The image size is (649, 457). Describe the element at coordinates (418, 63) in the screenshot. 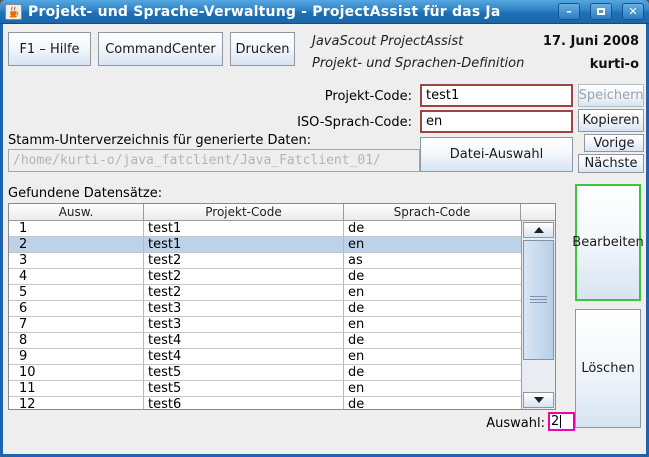

I see `app-subtitle: Projekt- und Sprachen-Definition` at that location.